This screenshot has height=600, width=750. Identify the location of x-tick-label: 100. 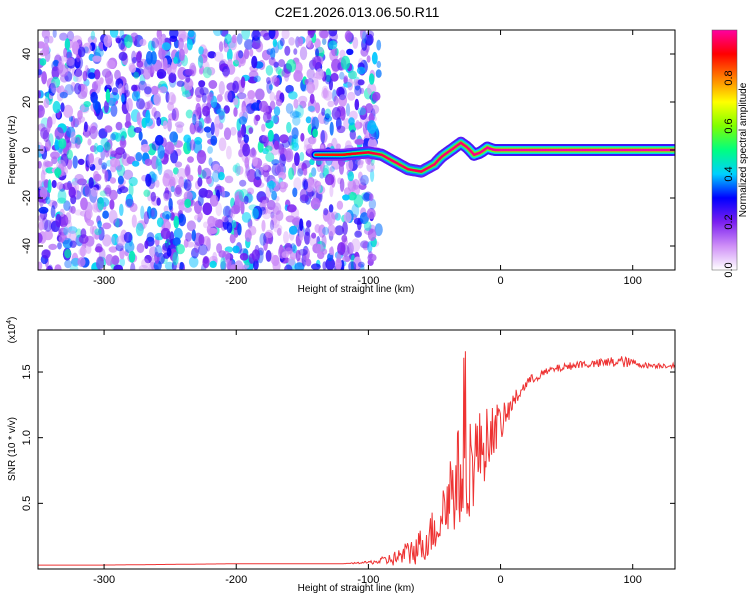
(633, 580).